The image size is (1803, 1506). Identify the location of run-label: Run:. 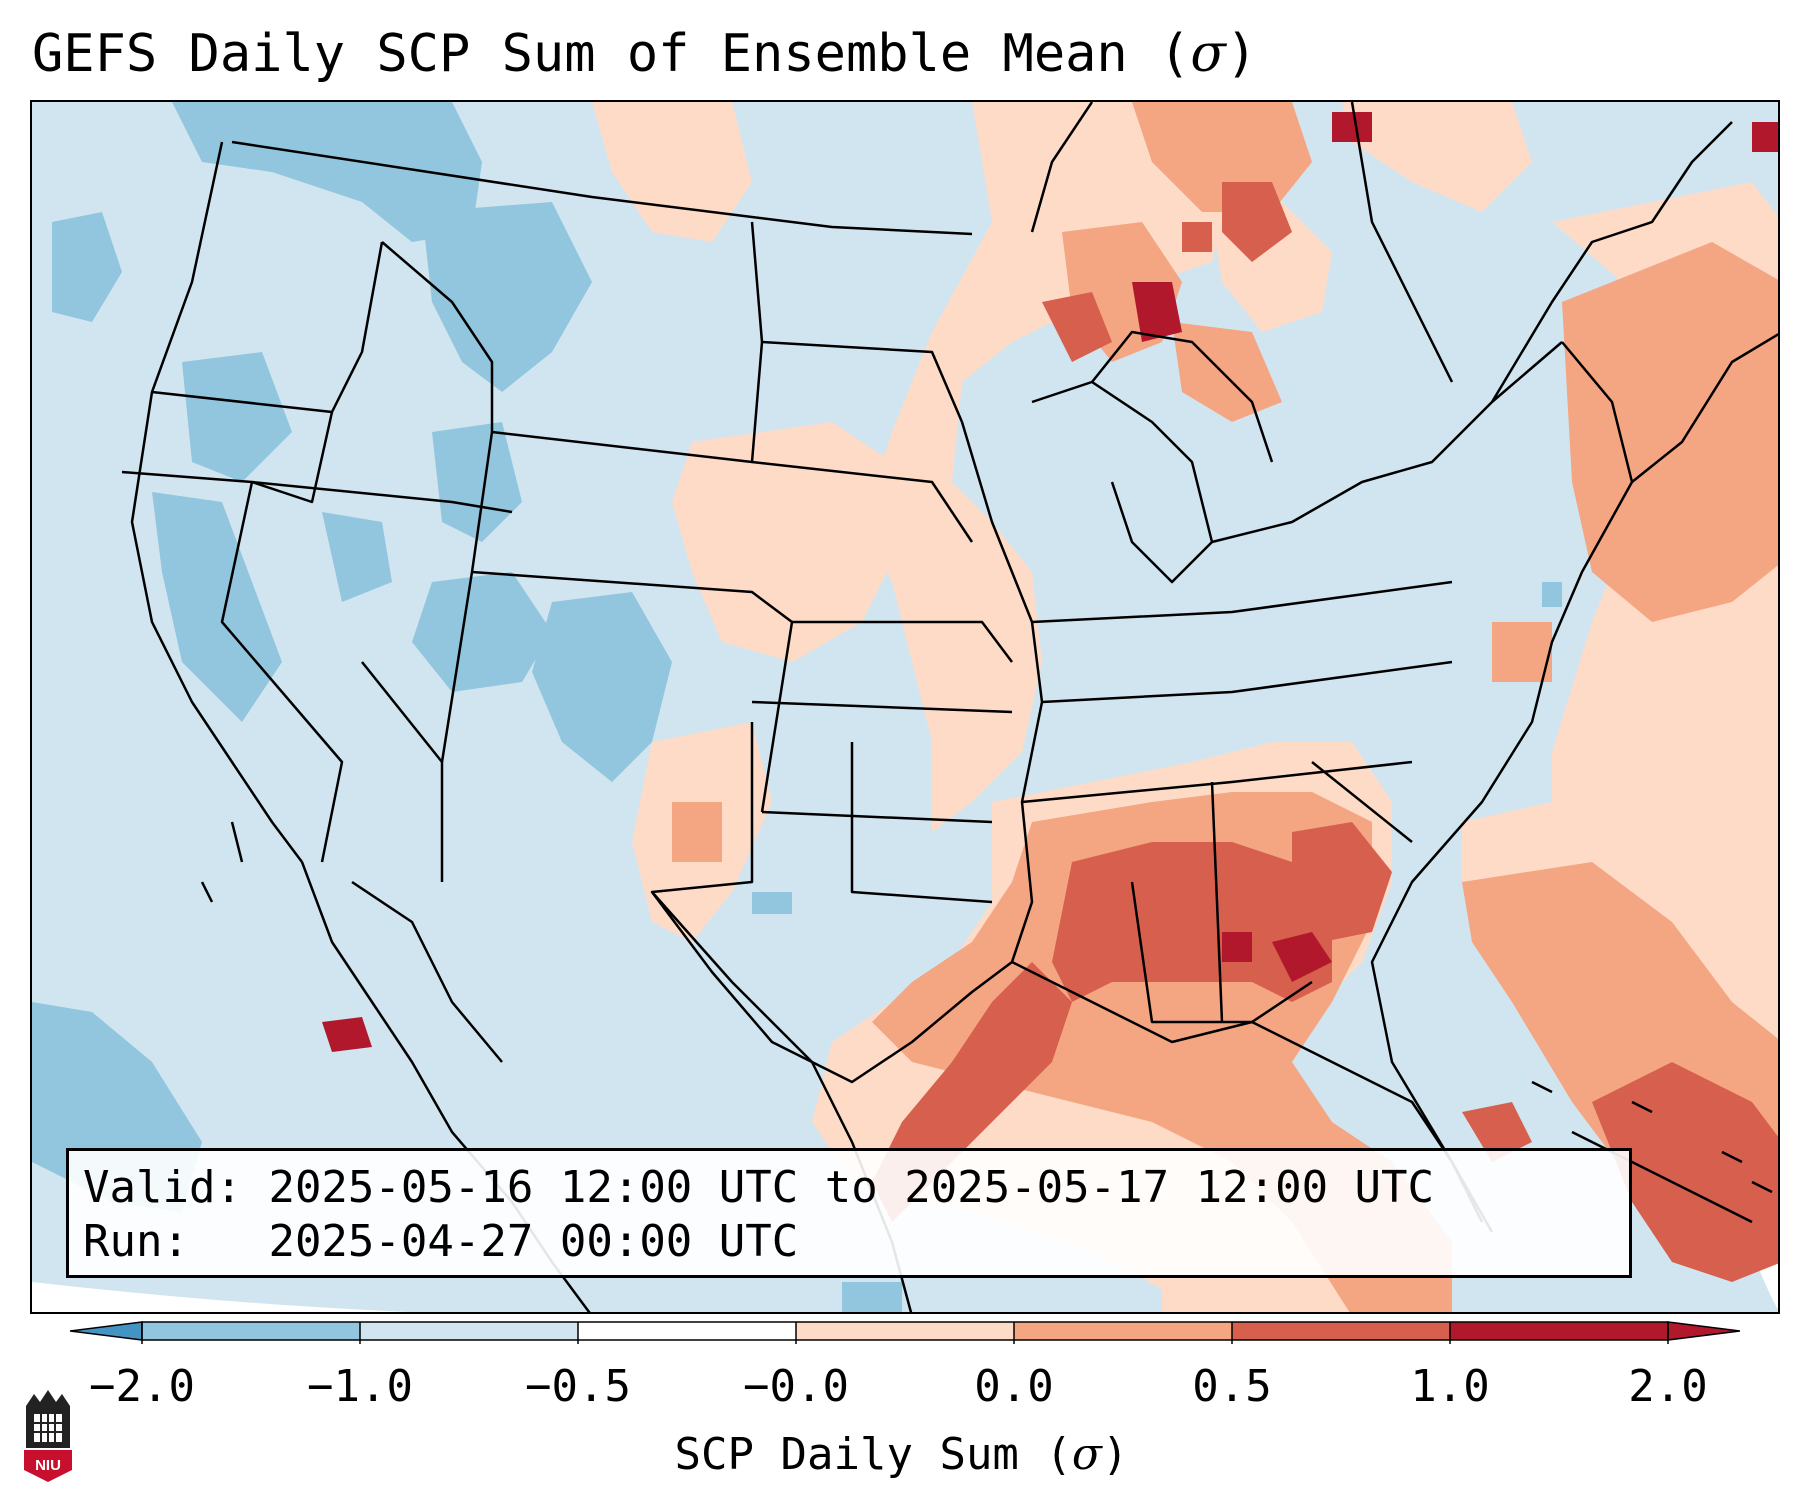
(136, 1241).